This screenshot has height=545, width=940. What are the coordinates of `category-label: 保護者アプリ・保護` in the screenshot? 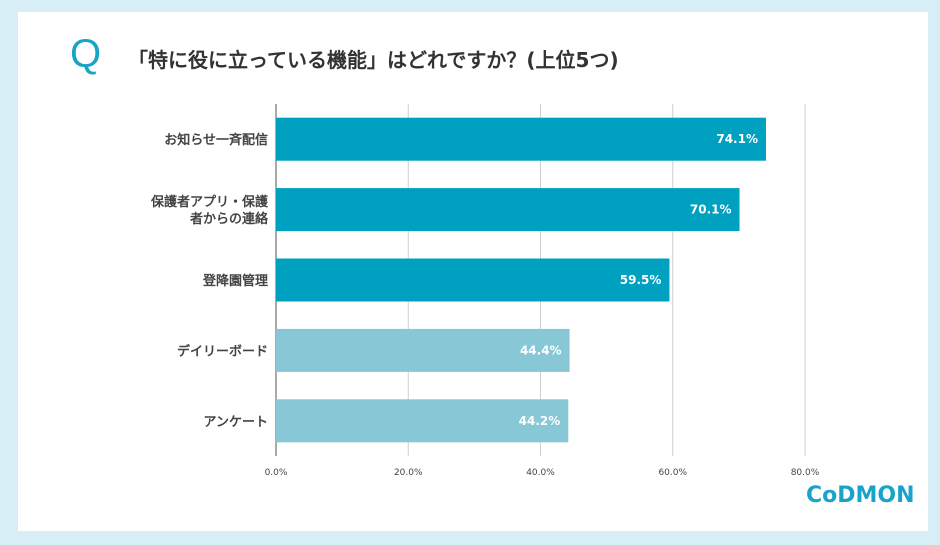 It's located at (209, 202).